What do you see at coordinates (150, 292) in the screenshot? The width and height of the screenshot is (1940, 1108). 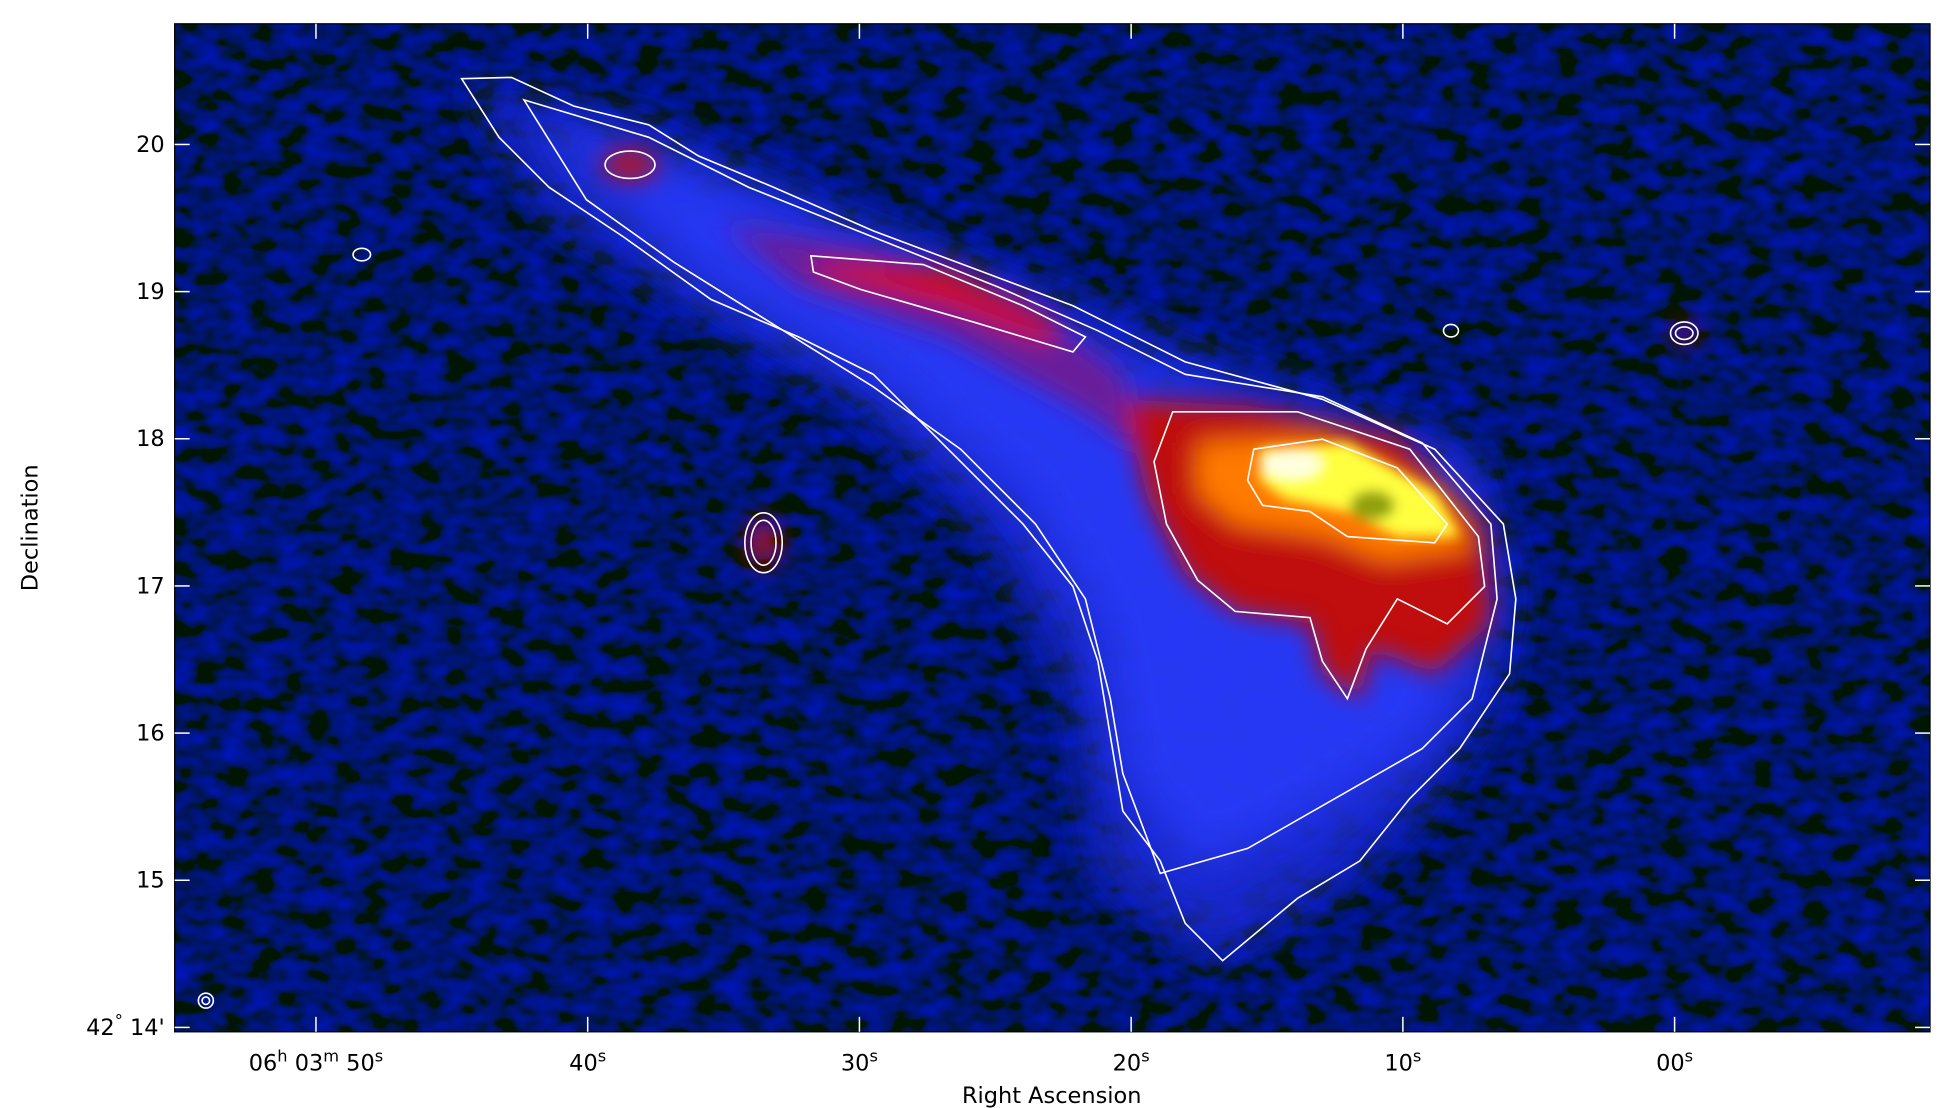 I see `y-tick-label: 19` at bounding box center [150, 292].